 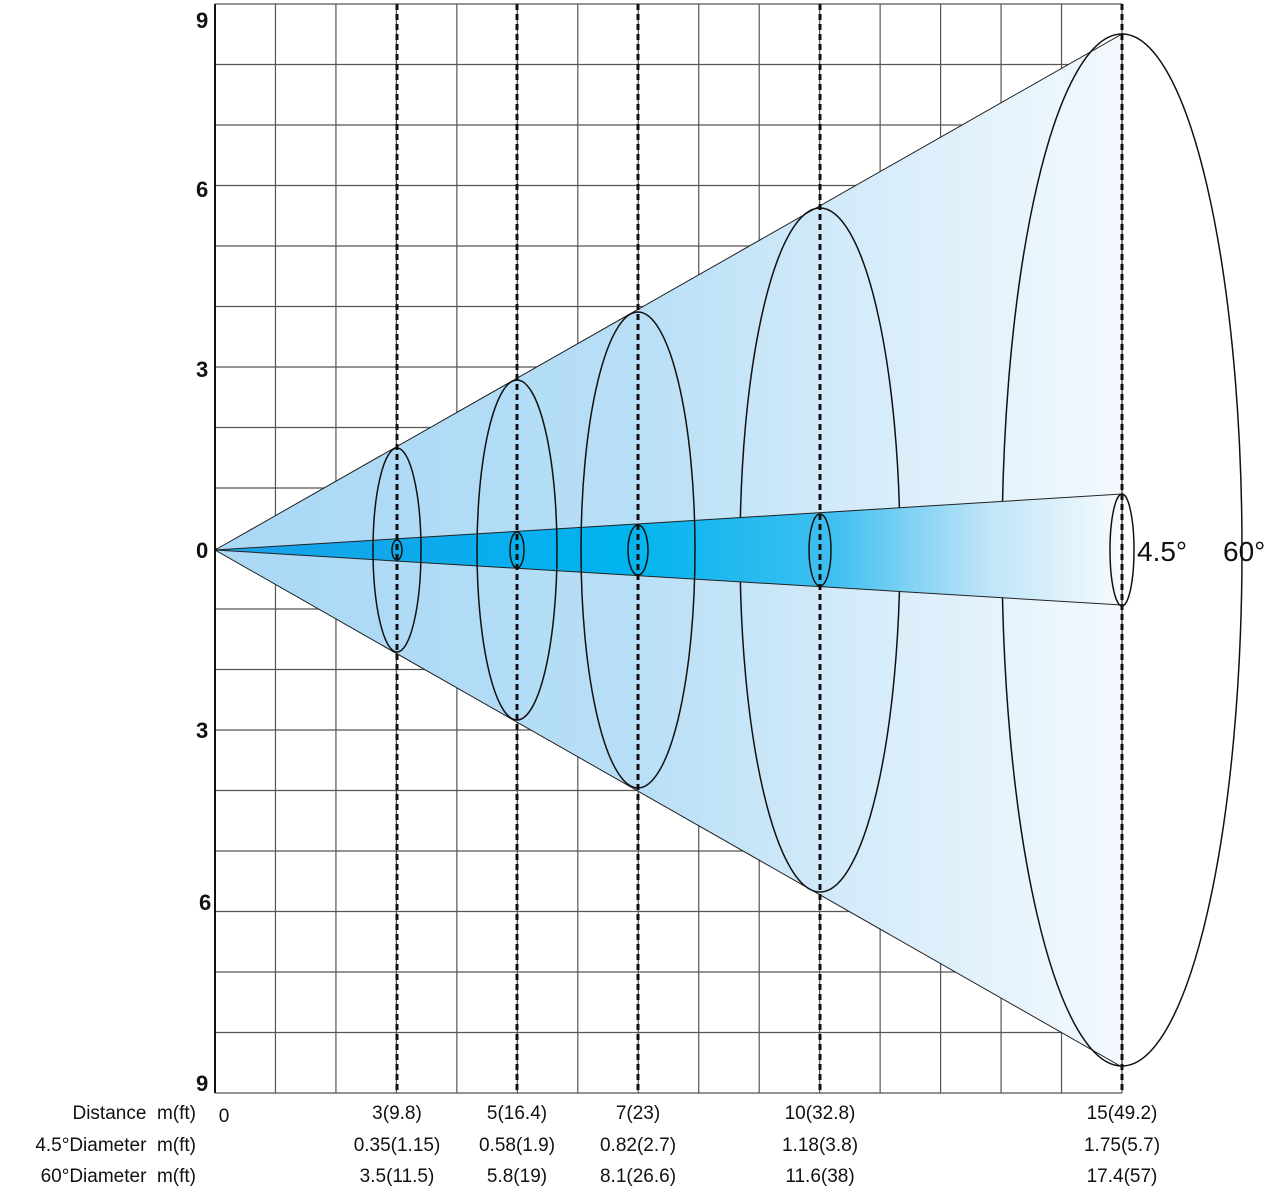 I want to click on wide-angle-label: 60°, so click(x=1244, y=551).